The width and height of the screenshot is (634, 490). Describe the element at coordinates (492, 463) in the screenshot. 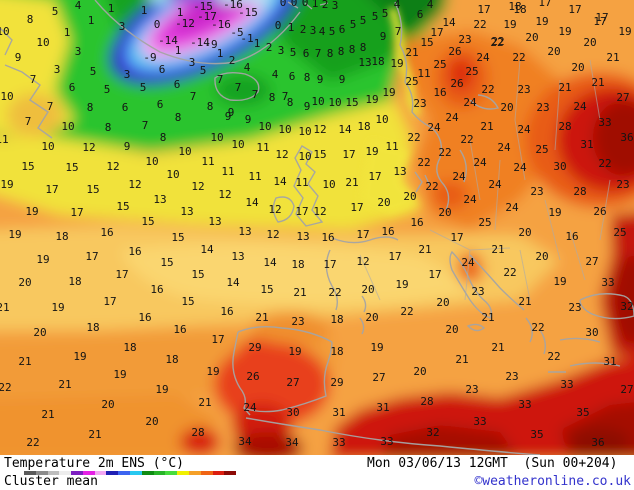

I see `forecast-datetime: Mon 03/06/13 12GMT (Sun 00+204)` at that location.